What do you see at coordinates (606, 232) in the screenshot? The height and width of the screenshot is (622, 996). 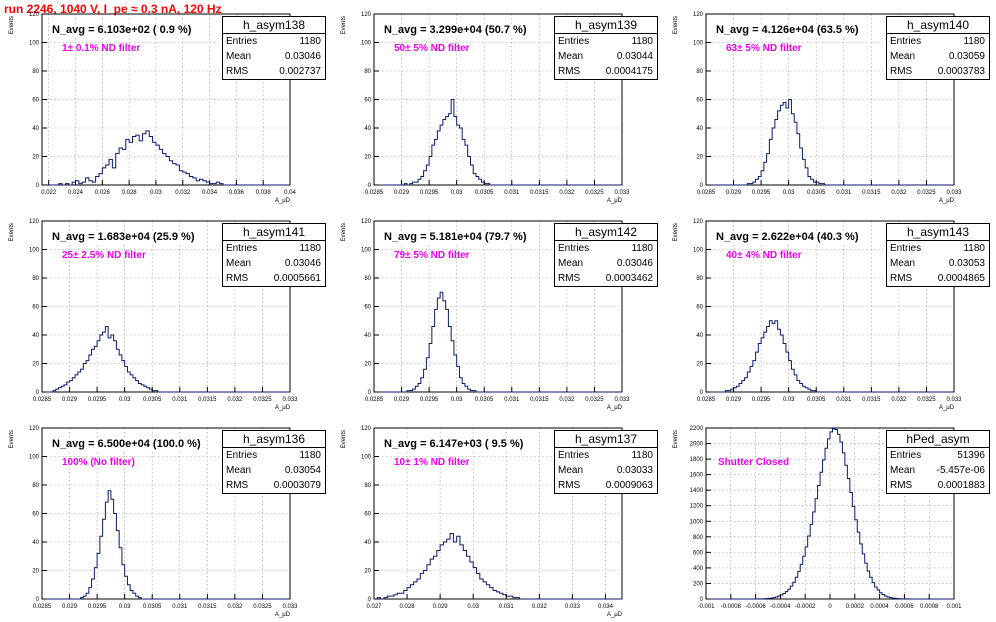 I see `histogram-name: h_asym142` at bounding box center [606, 232].